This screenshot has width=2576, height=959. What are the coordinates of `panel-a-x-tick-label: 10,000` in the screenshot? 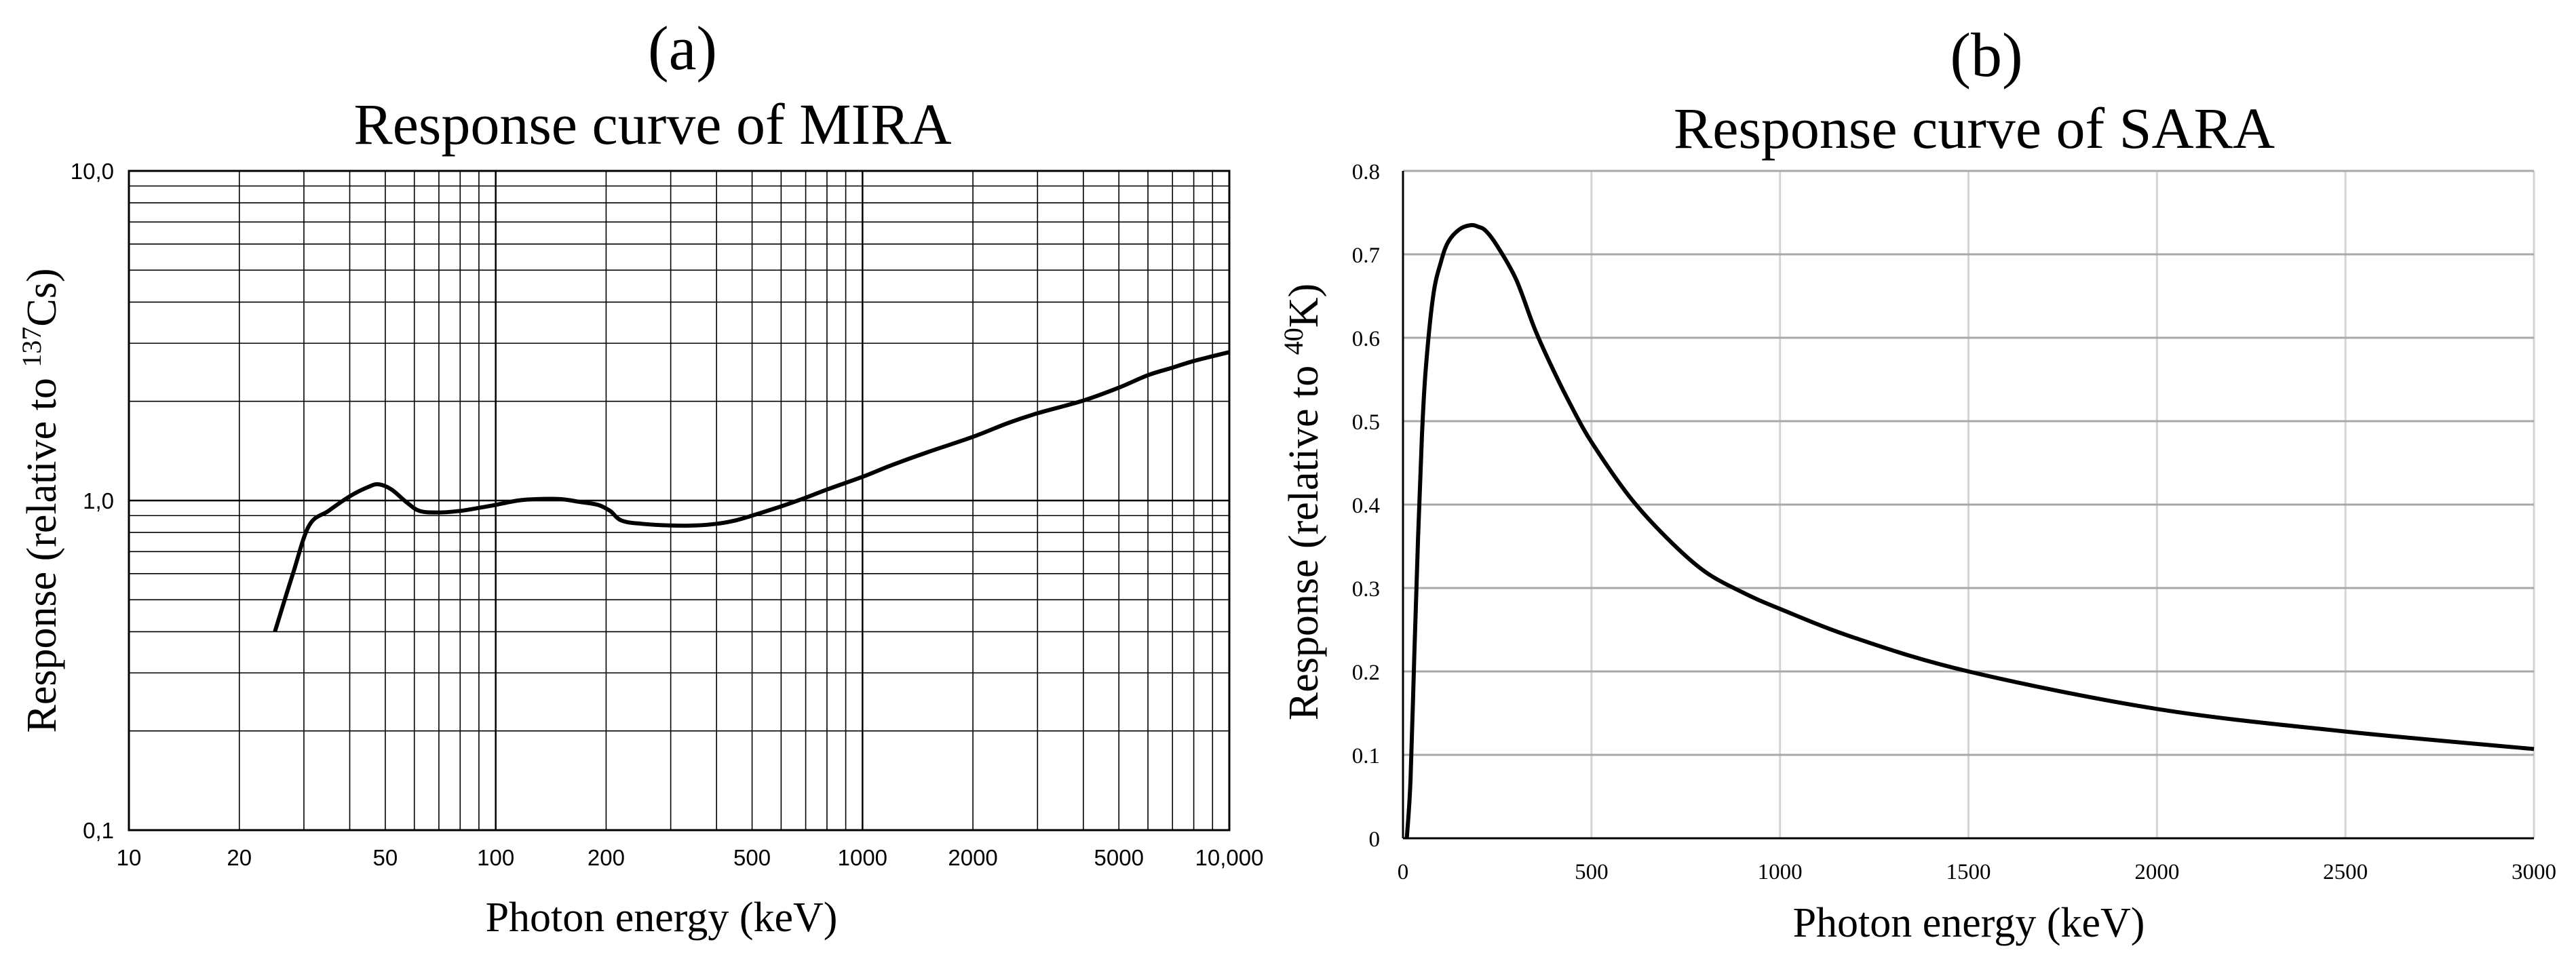 It's located at (1229, 857).